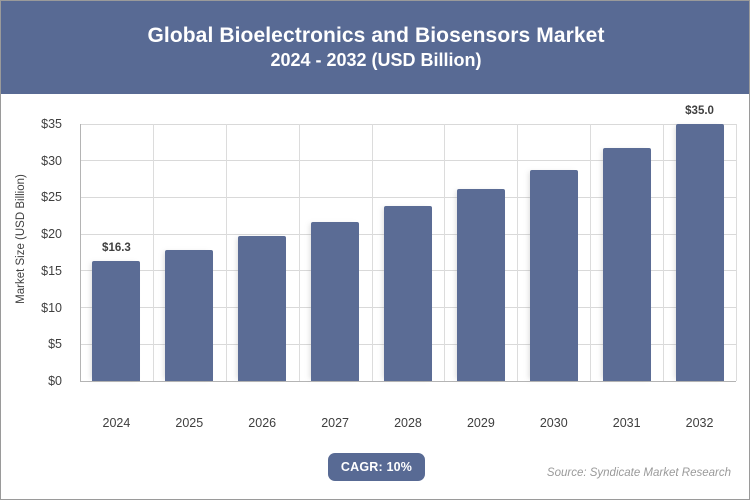  Describe the element at coordinates (408, 293) in the screenshot. I see `bar-2028` at that location.